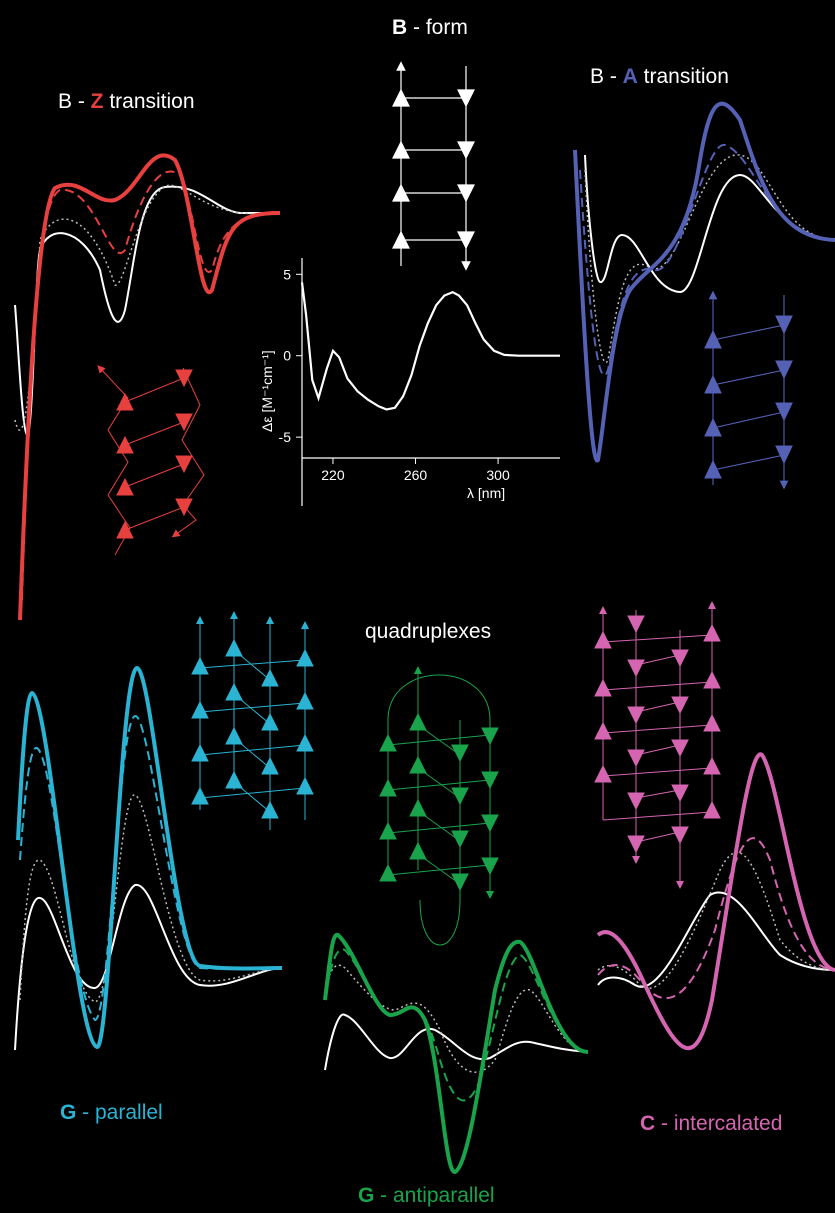  I want to click on x-tick-label: 260, so click(416, 475).